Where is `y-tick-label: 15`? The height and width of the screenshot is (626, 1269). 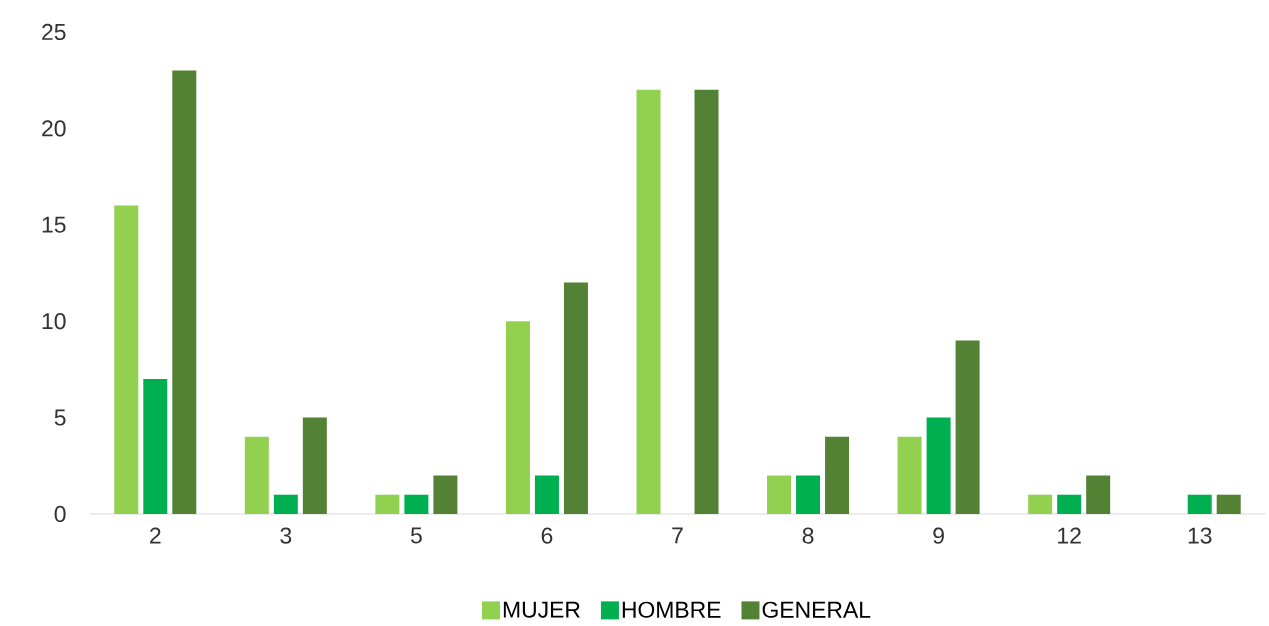
y-tick-label: 15 is located at coordinates (54, 224).